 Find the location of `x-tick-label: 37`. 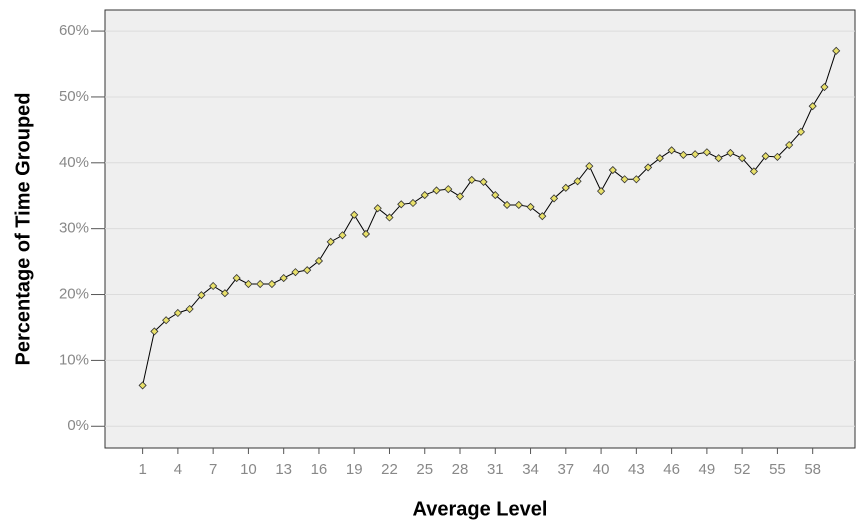

x-tick-label: 37 is located at coordinates (565, 469).